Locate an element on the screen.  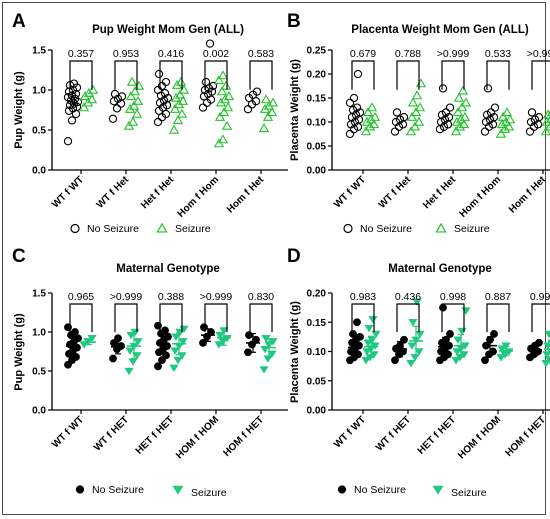
x-tick-label: WT f WT is located at coordinates (68, 432).